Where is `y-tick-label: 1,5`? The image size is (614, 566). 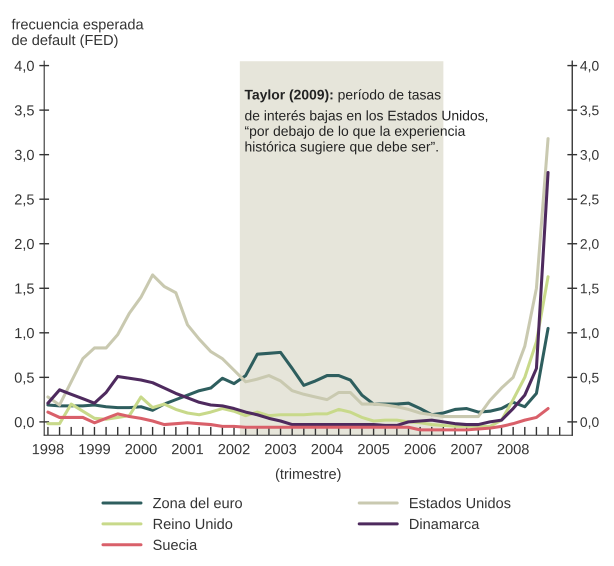 y-tick-label: 1,5 is located at coordinates (24, 290).